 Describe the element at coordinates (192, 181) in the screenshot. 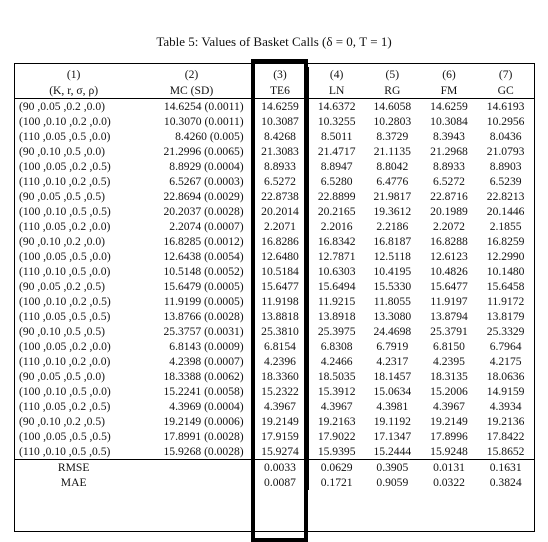

I see `value-cell: 6.5267 (0.0003)` at that location.